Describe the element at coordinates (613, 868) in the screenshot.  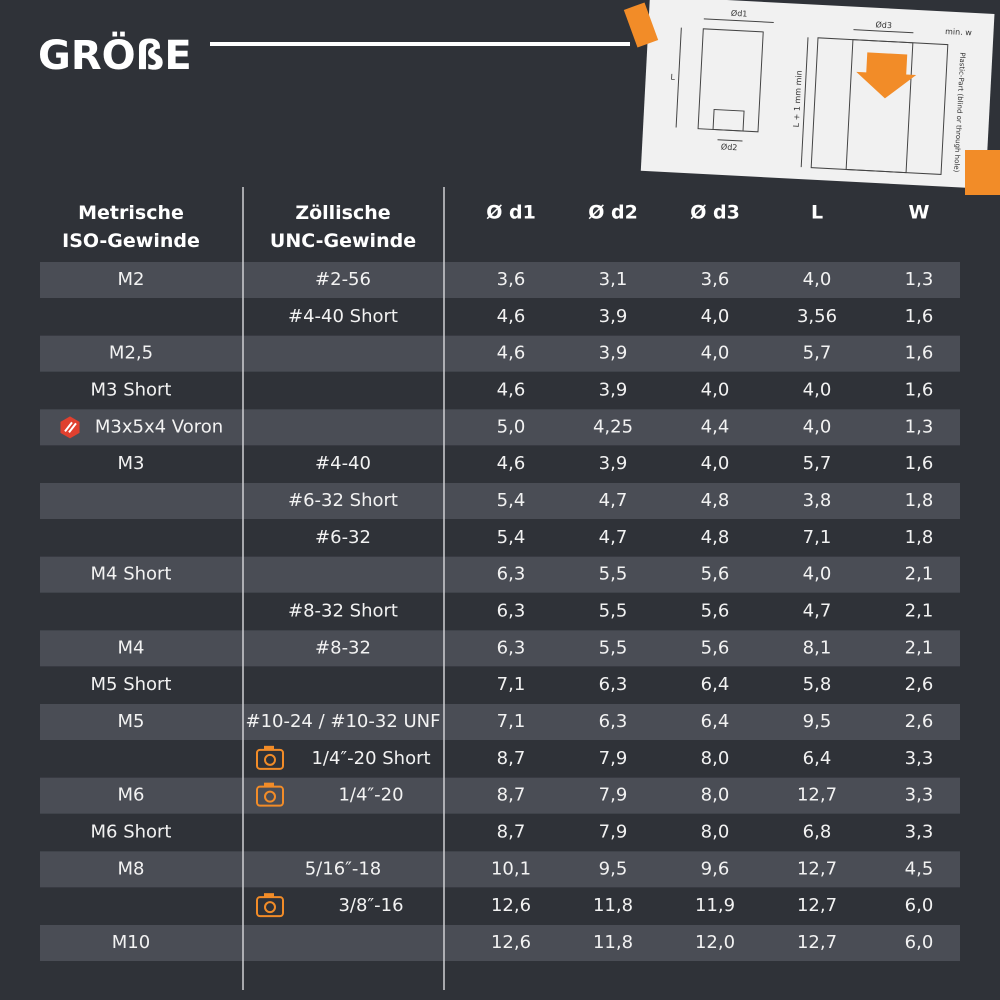
I see `cell: 9,5` at that location.